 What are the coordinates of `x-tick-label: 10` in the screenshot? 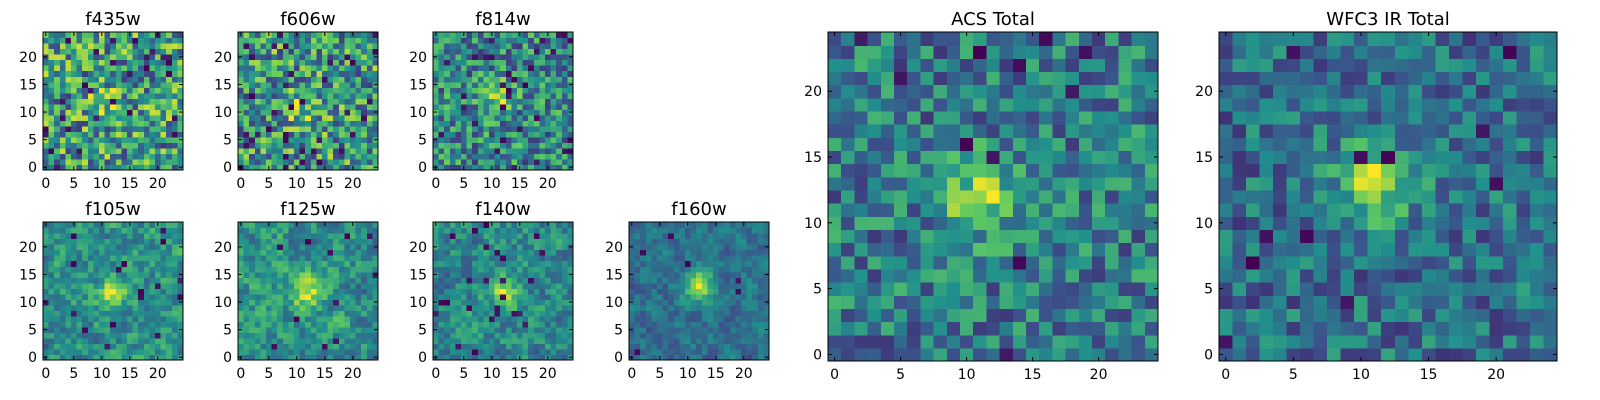 It's located at (102, 374).